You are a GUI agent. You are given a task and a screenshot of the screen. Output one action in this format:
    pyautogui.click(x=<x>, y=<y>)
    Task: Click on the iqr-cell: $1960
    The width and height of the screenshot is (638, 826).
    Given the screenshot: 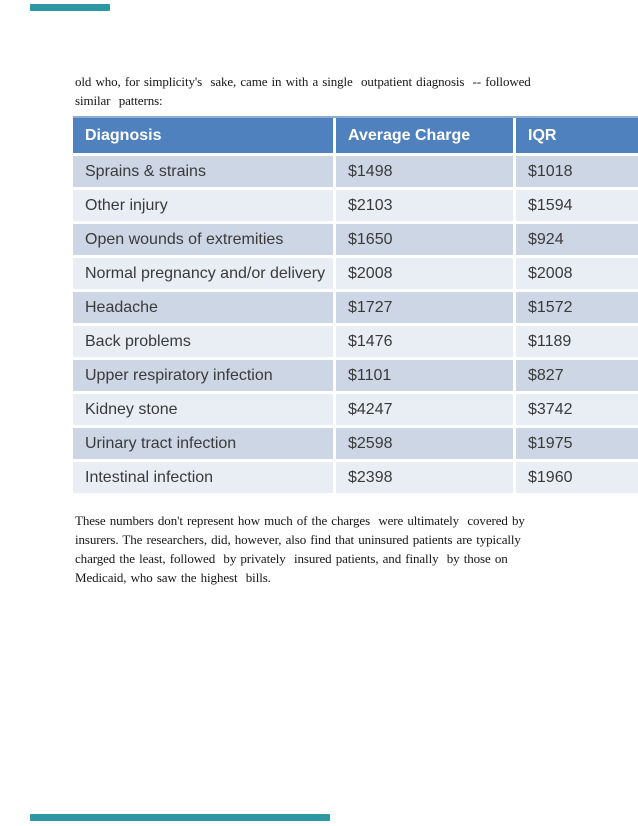 What is the action you would take?
    pyautogui.click(x=577, y=477)
    